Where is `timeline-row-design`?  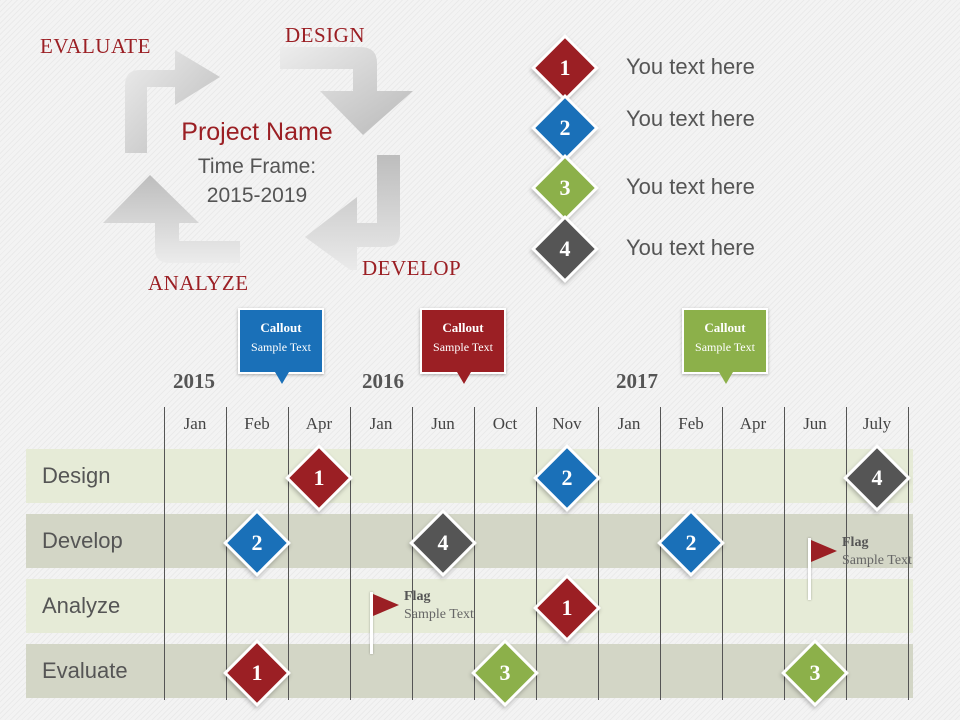 timeline-row-design is located at coordinates (469, 476).